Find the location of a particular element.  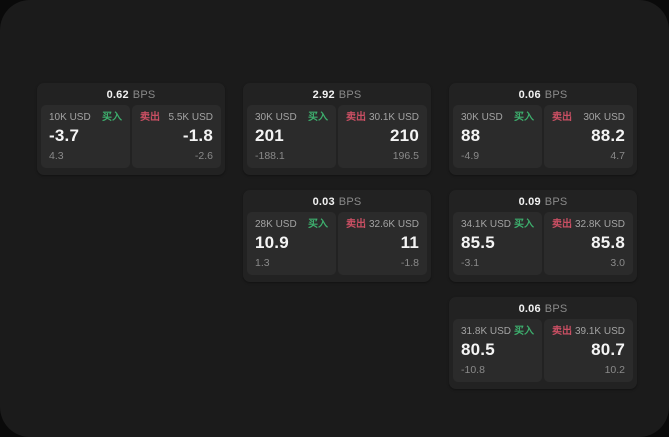

sell-amount: 30K USD is located at coordinates (604, 117).